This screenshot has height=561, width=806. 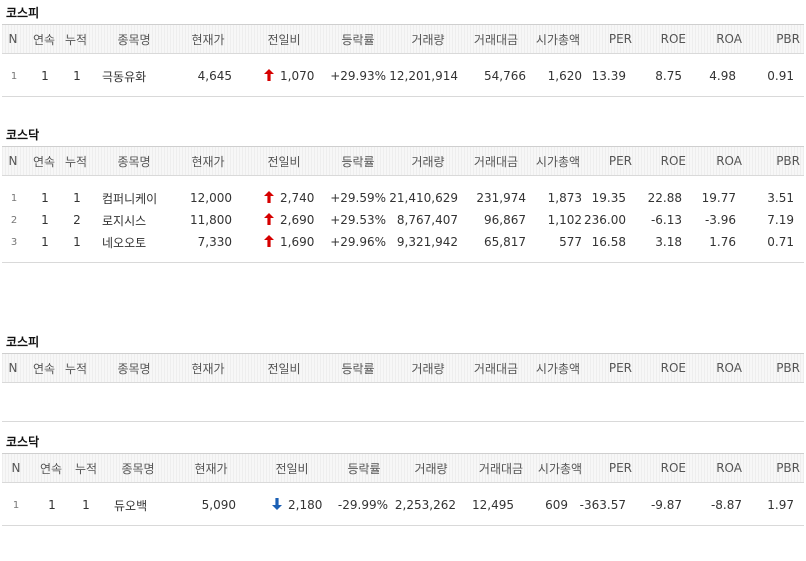 I want to click on current-price: 4,645, so click(x=214, y=76).